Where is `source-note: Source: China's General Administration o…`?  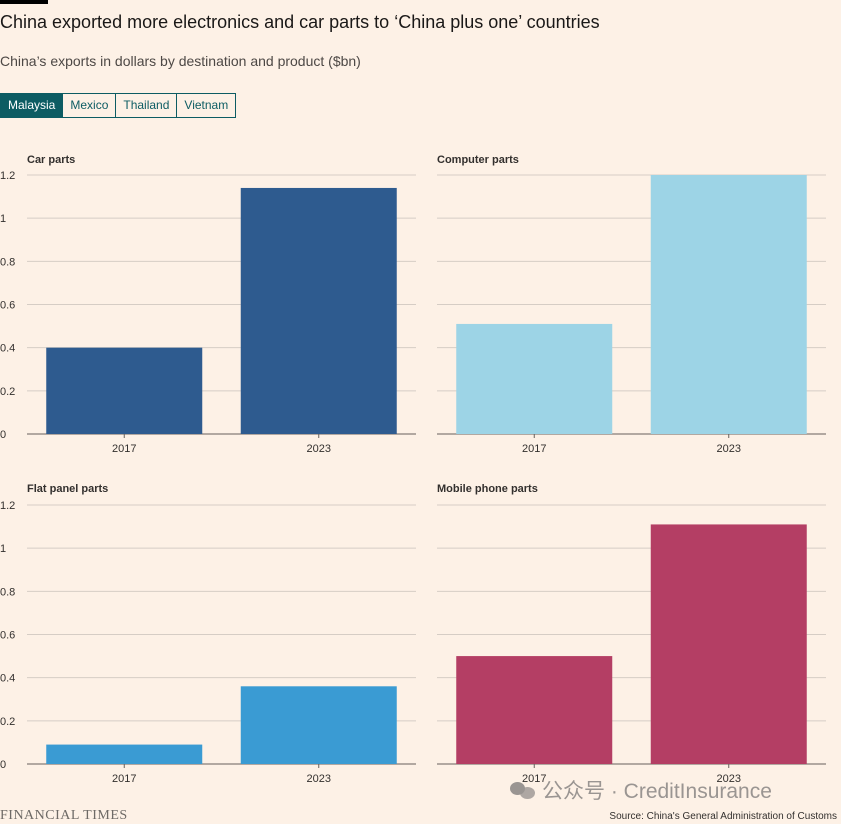 source-note: Source: China's General Administration o… is located at coordinates (723, 816).